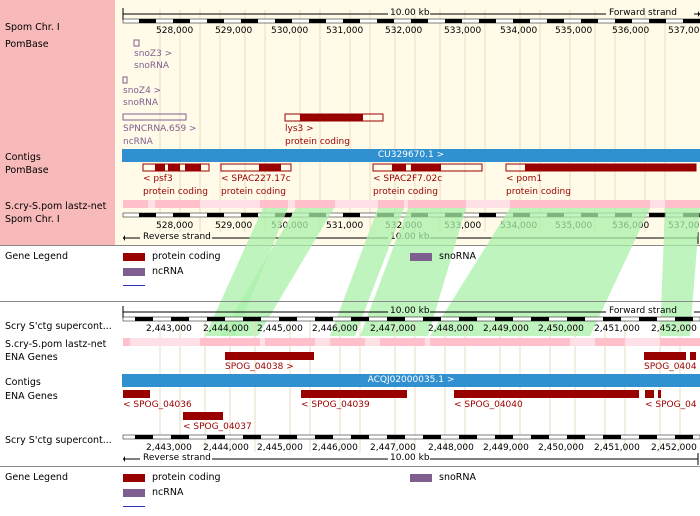 This screenshot has height=516, width=700. What do you see at coordinates (299, 129) in the screenshot?
I see `lys3-feature: lys3 >` at bounding box center [299, 129].